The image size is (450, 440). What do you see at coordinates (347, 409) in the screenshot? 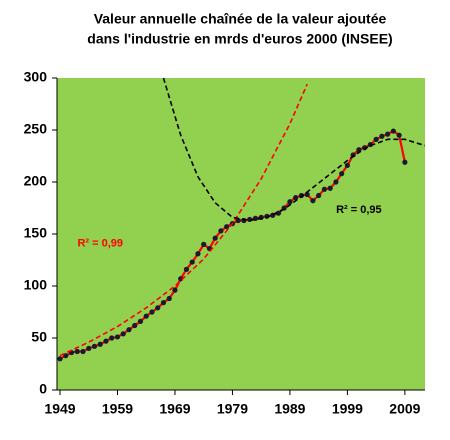
I see `x-tick-label: 1999` at bounding box center [347, 409].